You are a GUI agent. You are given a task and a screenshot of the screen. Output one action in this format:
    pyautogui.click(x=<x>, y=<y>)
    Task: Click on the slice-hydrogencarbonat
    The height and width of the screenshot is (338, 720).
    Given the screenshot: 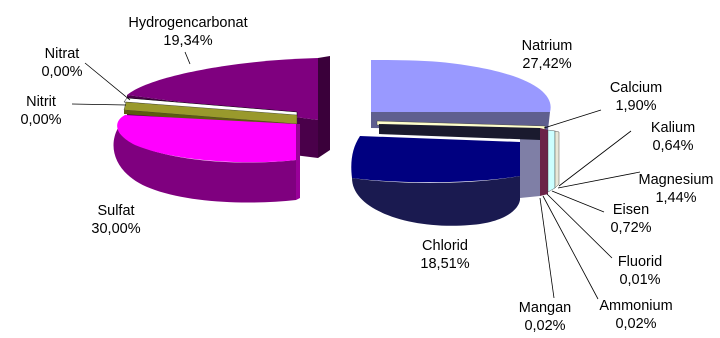 What is the action you would take?
    pyautogui.click(x=222, y=89)
    